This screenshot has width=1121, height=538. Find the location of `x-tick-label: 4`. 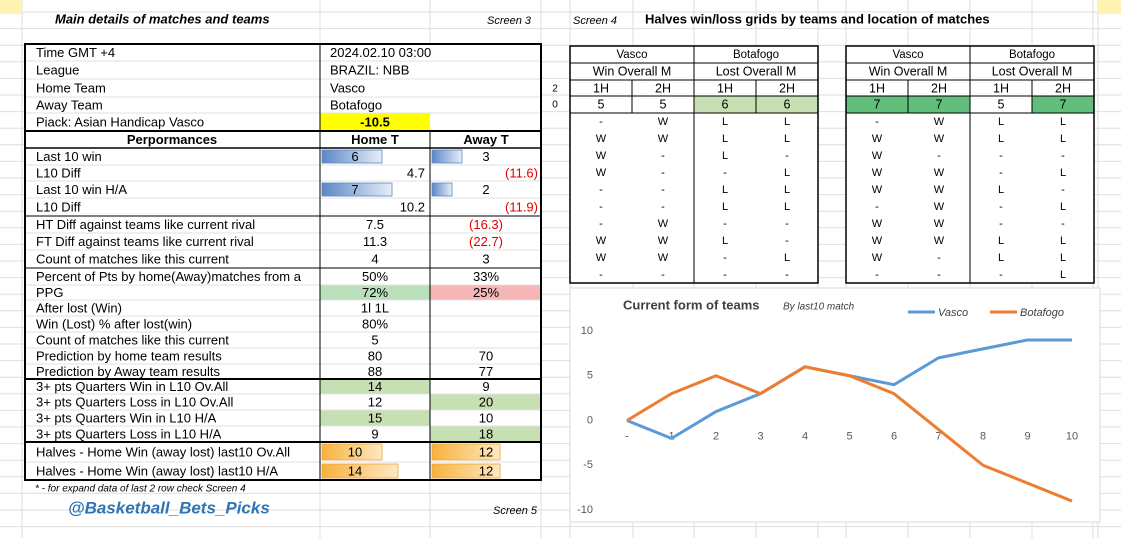

x-tick-label: 4 is located at coordinates (805, 436).